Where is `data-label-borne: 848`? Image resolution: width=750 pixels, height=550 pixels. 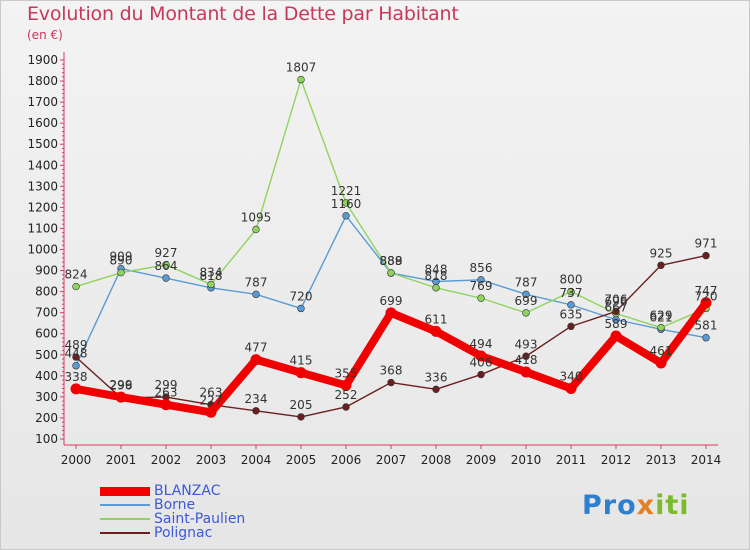 data-label-borne: 848 is located at coordinates (436, 270).